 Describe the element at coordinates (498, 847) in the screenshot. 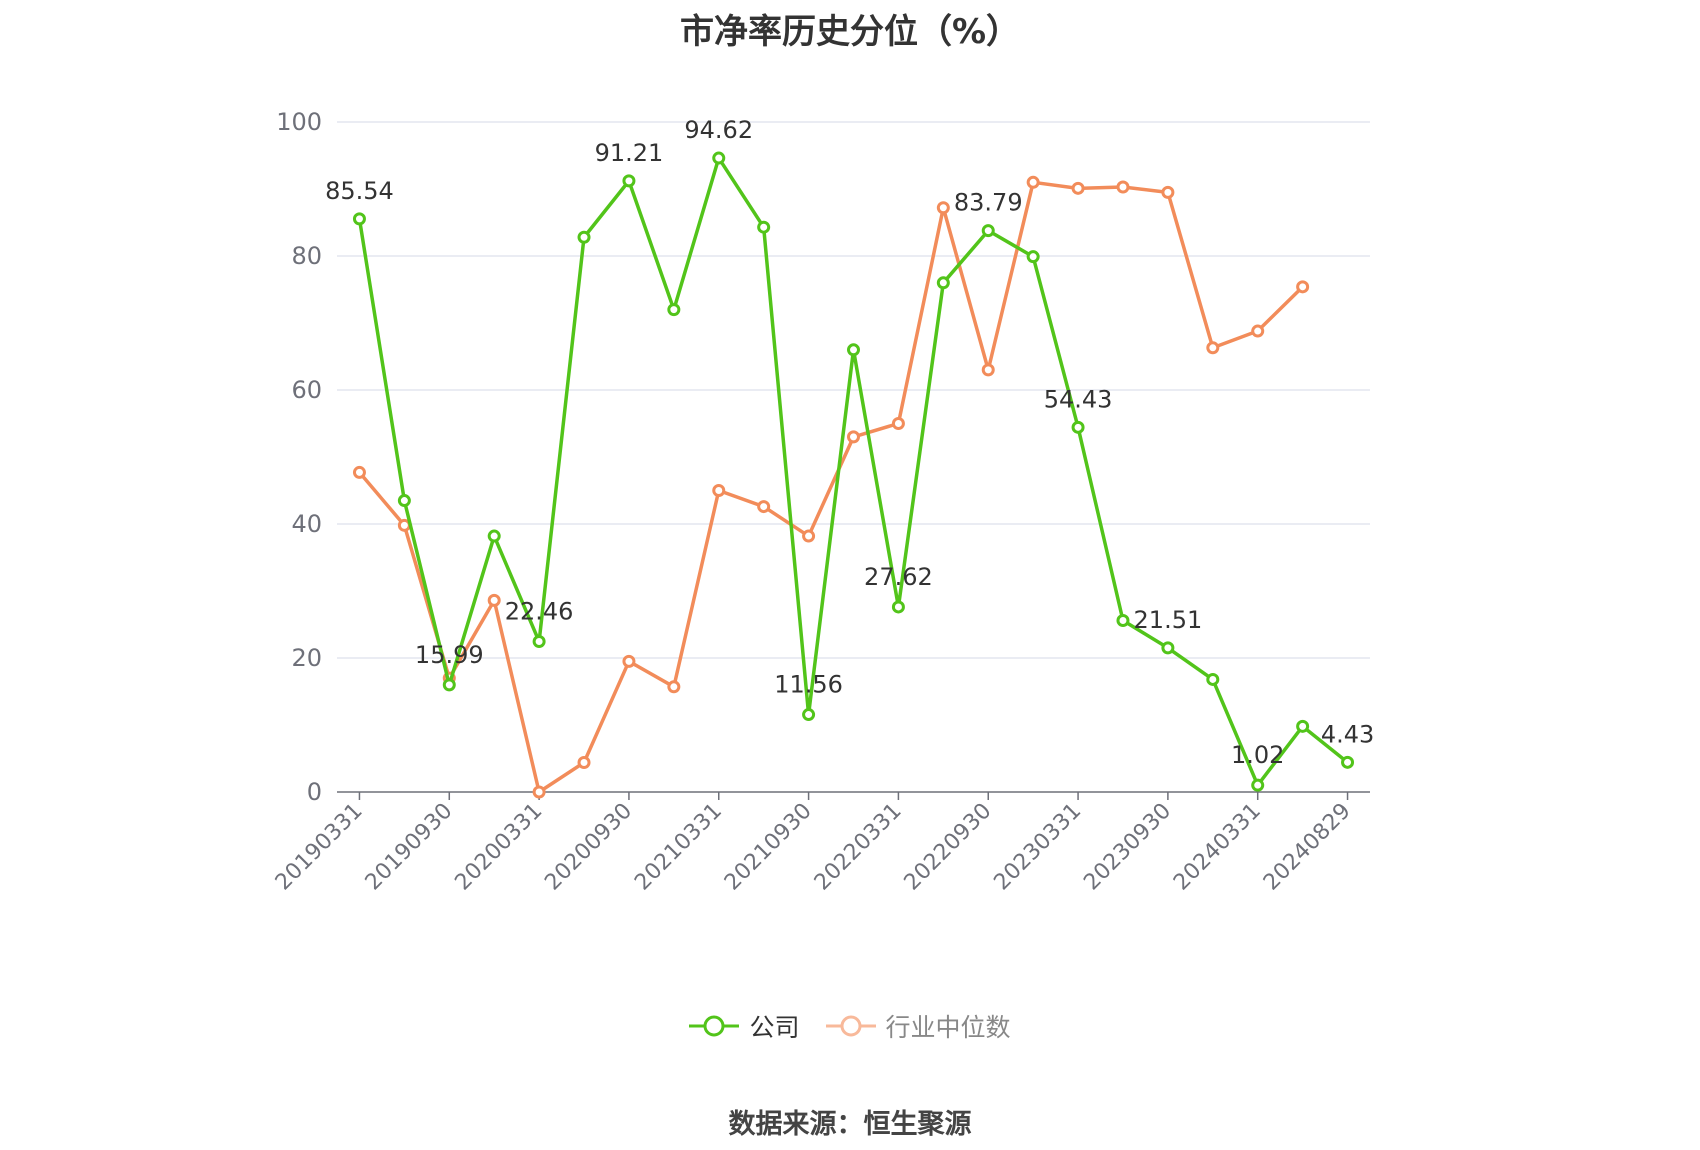

I see `x-tick-label: 20200331` at that location.